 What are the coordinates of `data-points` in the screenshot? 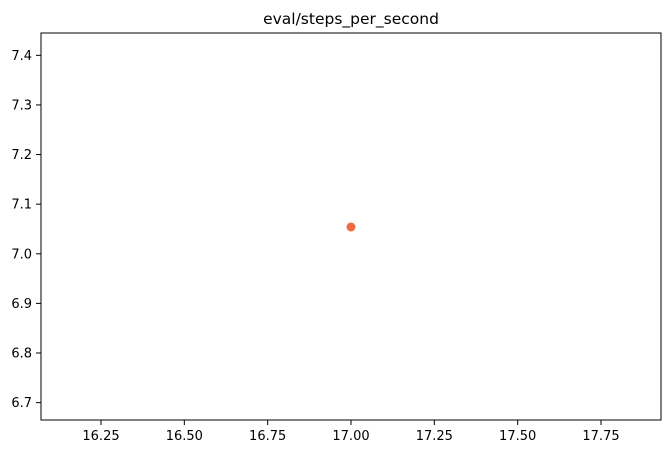 It's located at (351, 227).